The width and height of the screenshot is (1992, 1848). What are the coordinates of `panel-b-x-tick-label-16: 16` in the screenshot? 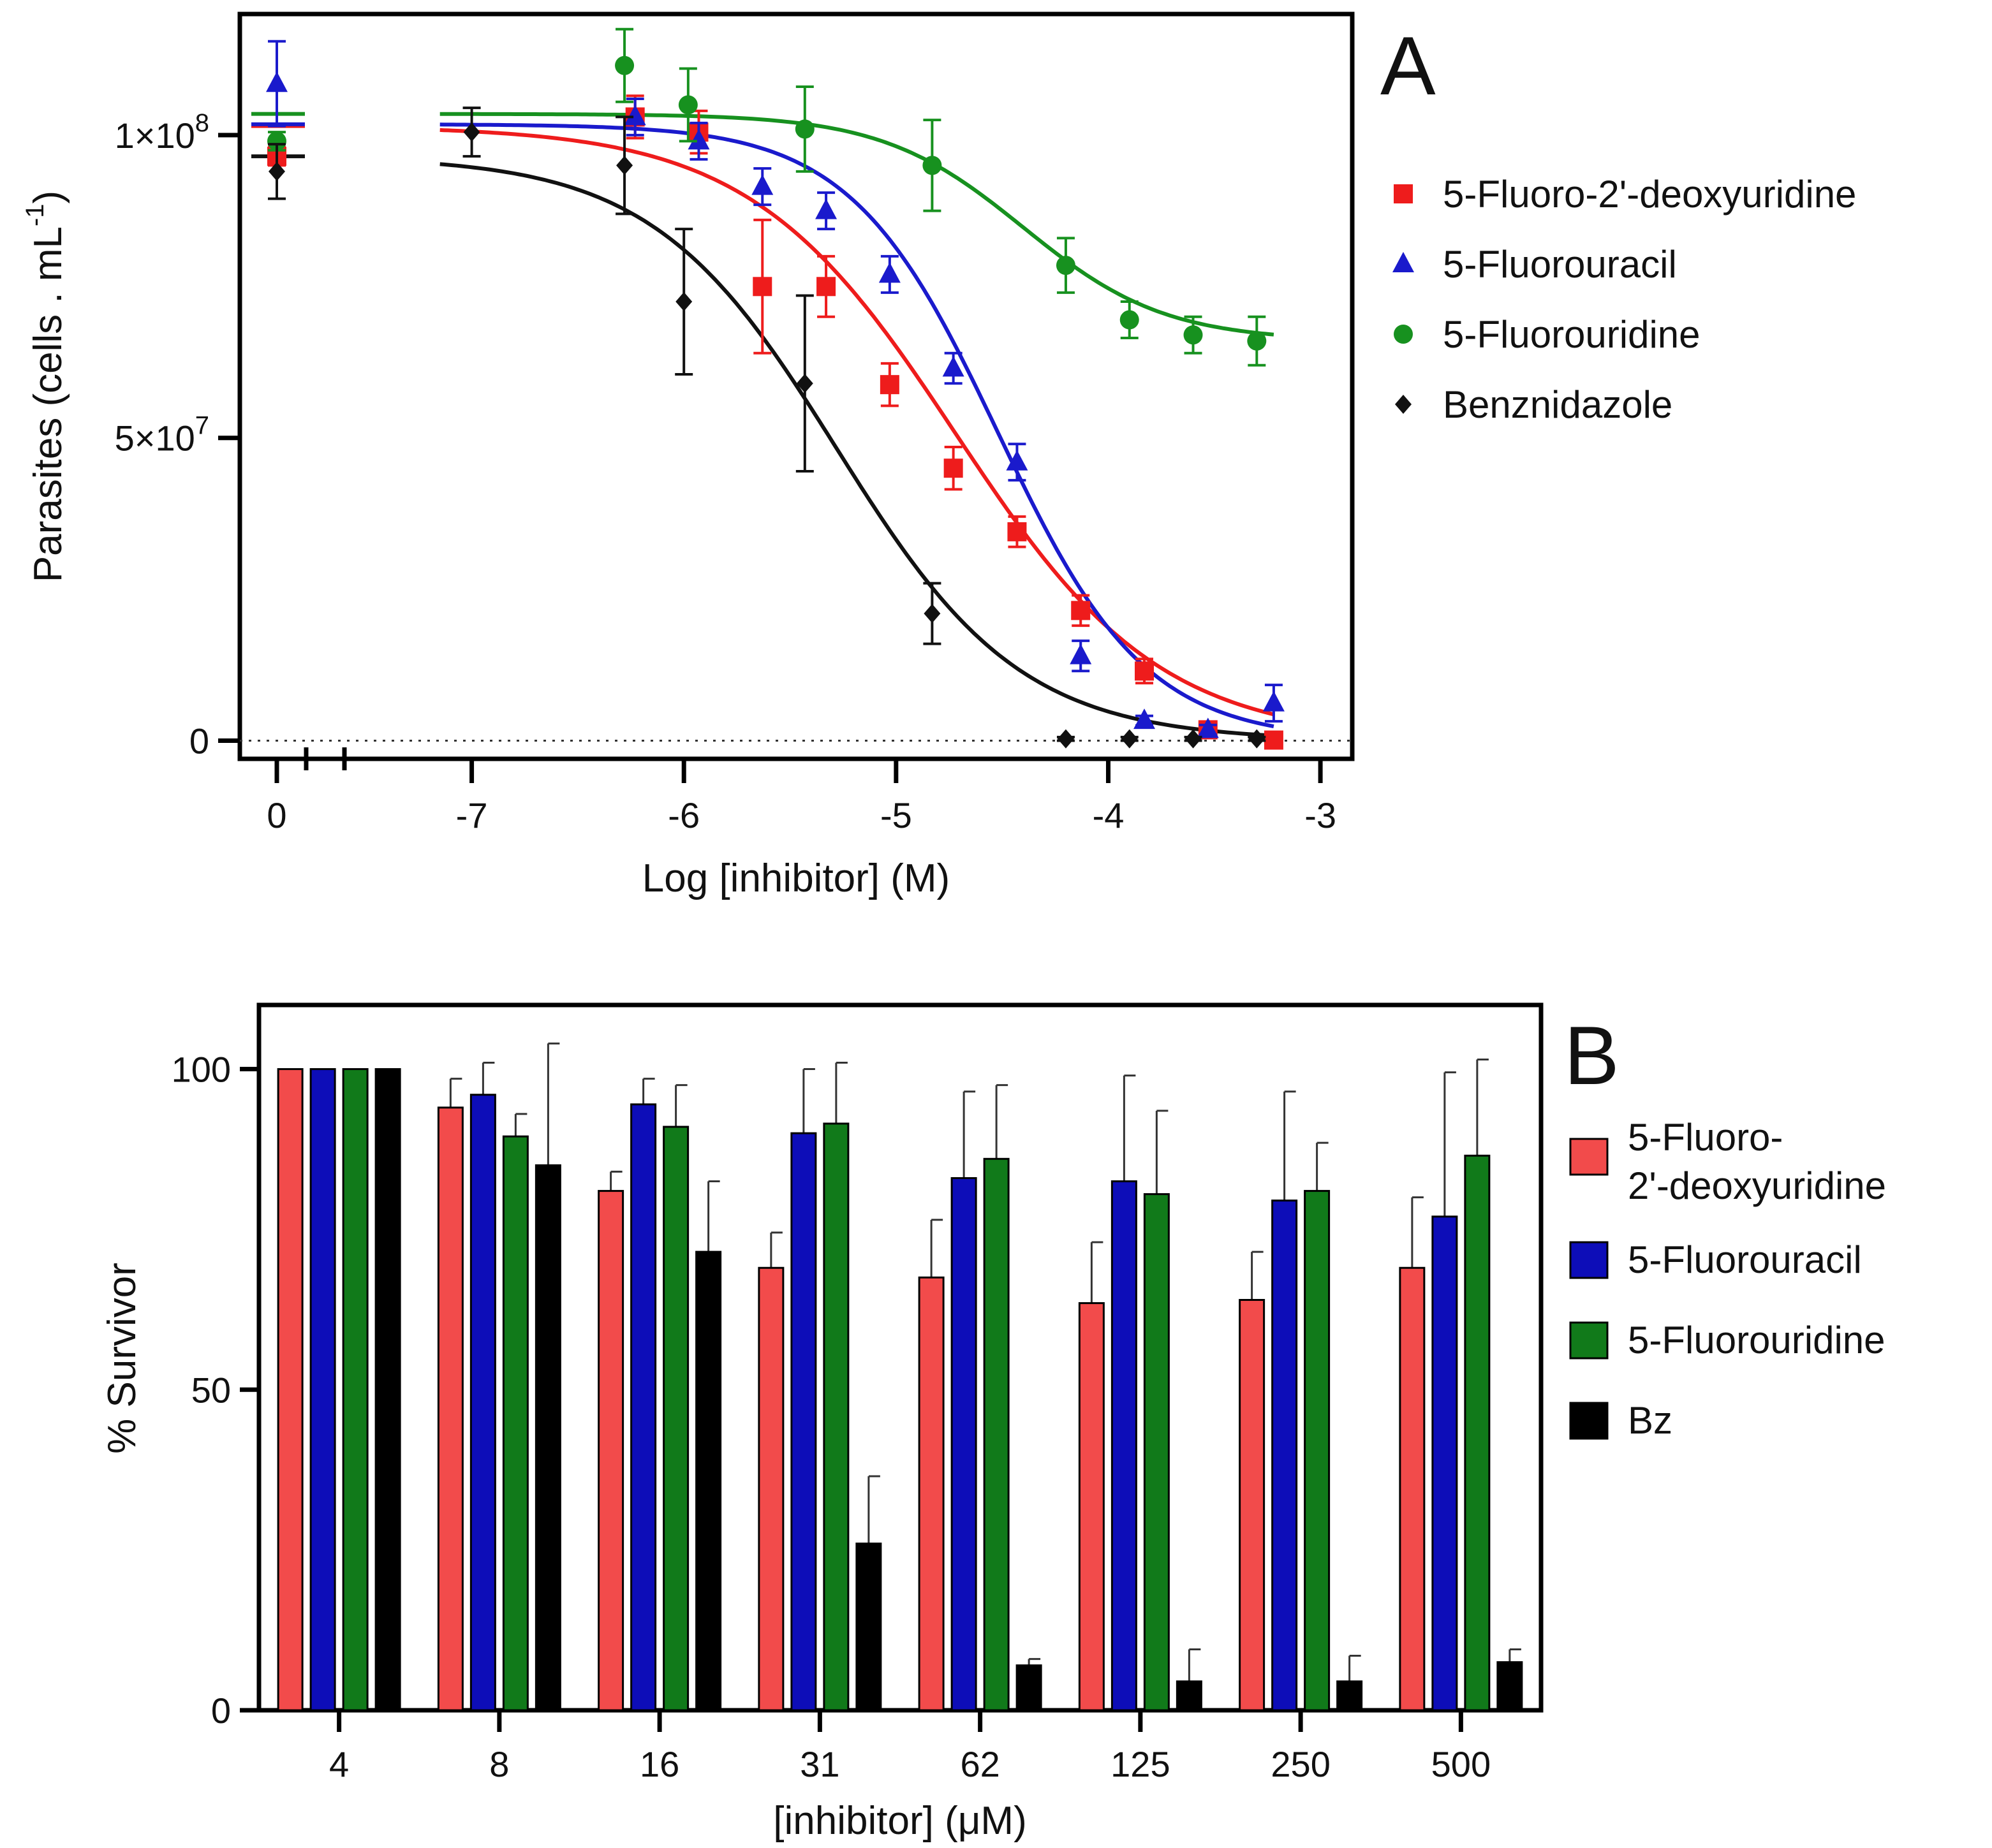 It's located at (659, 1764).